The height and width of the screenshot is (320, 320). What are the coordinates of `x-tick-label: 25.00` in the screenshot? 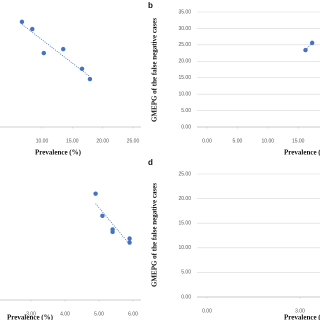 It's located at (133, 141).